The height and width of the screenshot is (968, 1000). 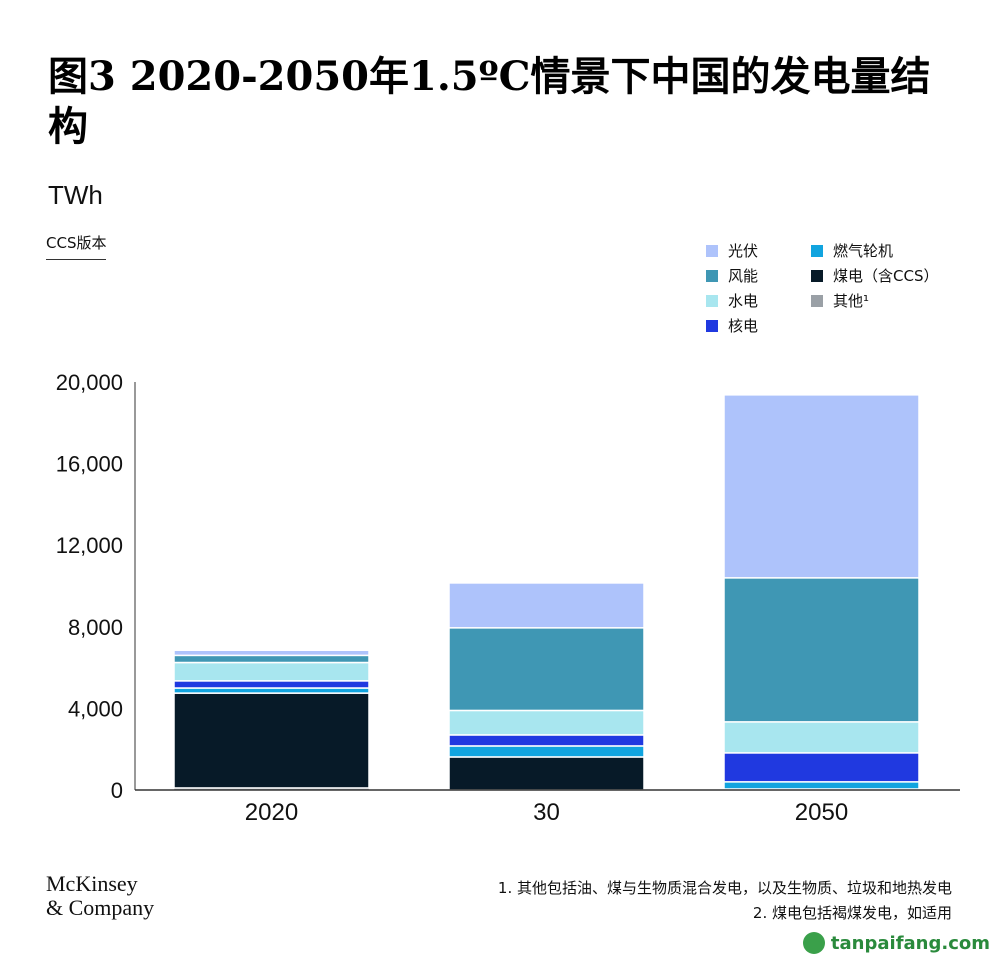 What do you see at coordinates (813, 943) in the screenshot?
I see `watermark-logo-icon` at bounding box center [813, 943].